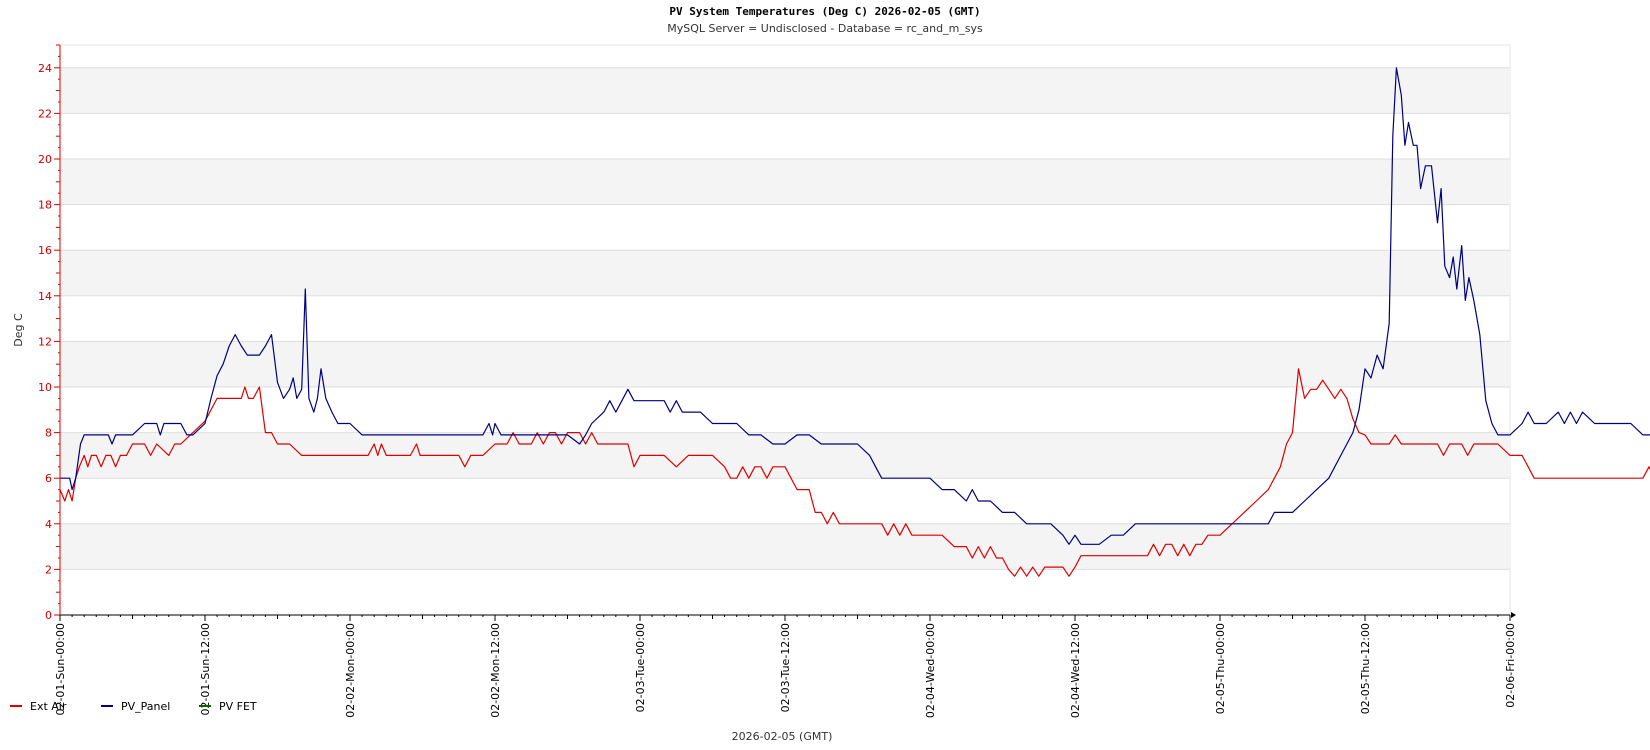  I want to click on y-tick-label: 6, so click(48, 478).